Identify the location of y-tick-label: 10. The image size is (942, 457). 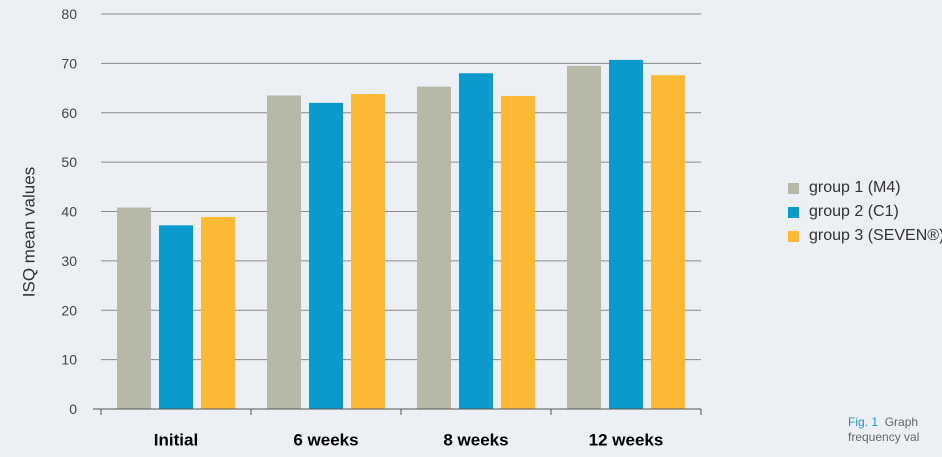
(69, 360).